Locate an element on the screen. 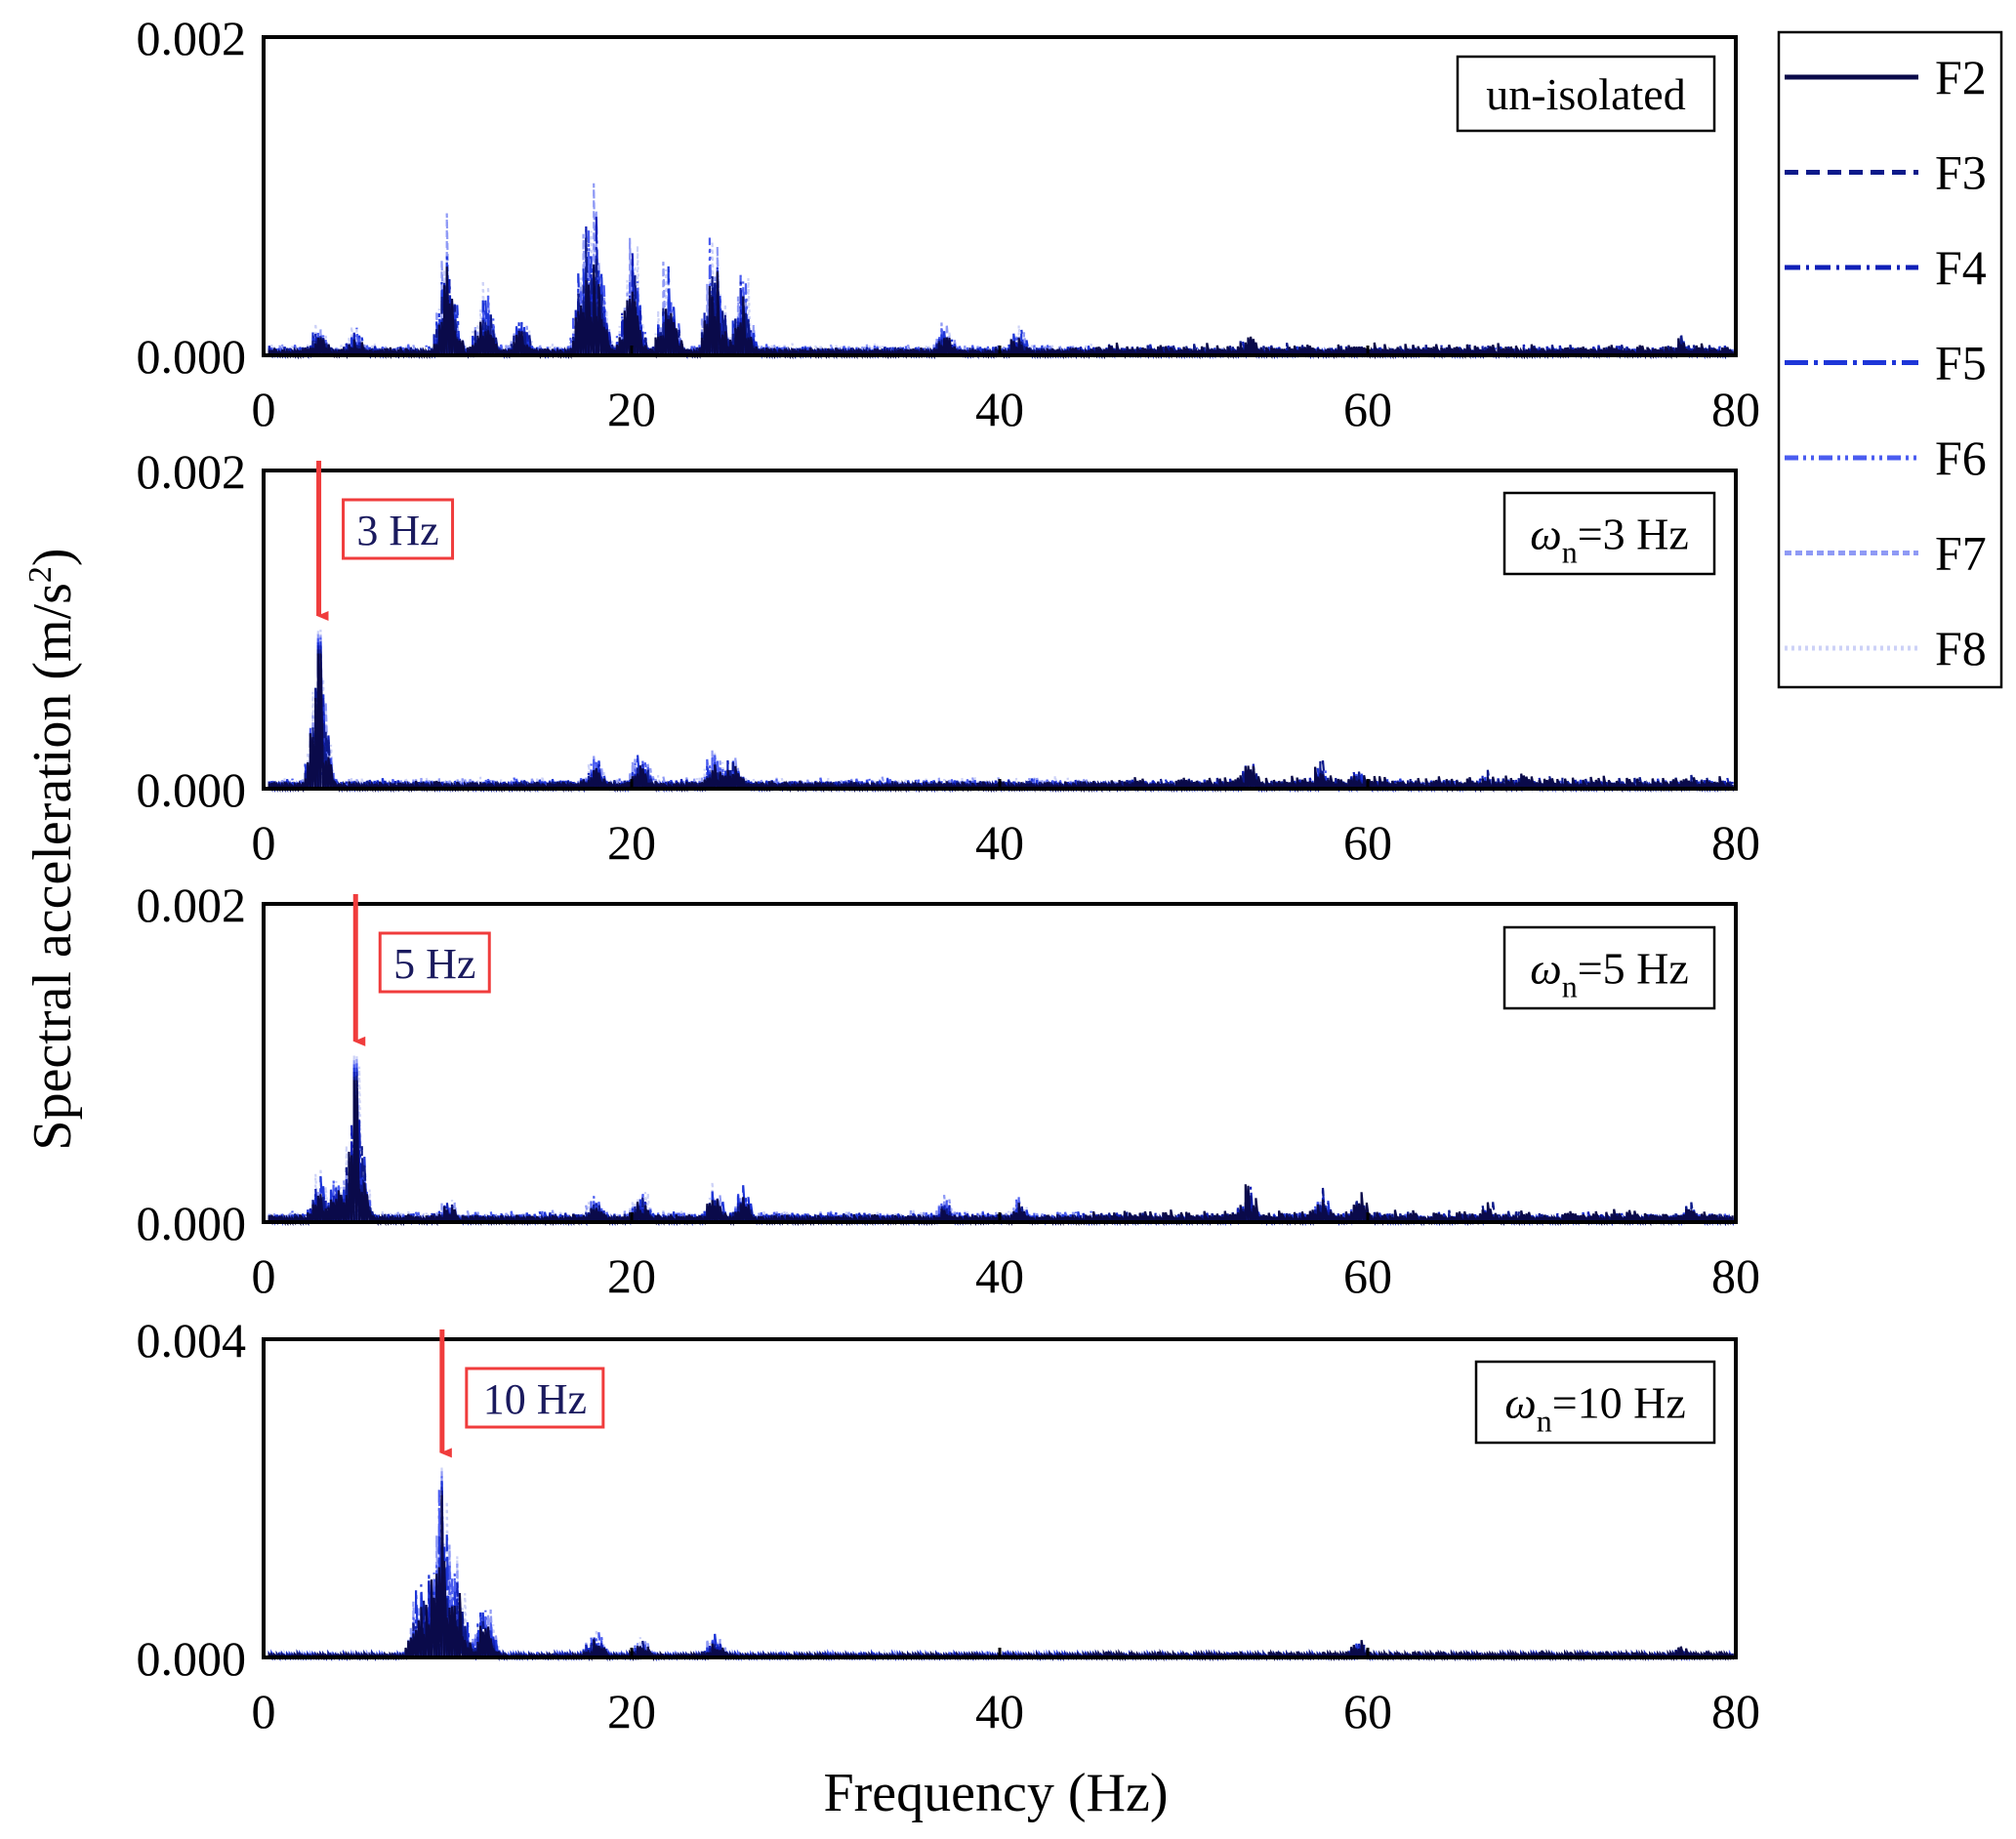 This screenshot has width=2016, height=1839. panel-4-xtick-80: 80 is located at coordinates (1736, 1711).